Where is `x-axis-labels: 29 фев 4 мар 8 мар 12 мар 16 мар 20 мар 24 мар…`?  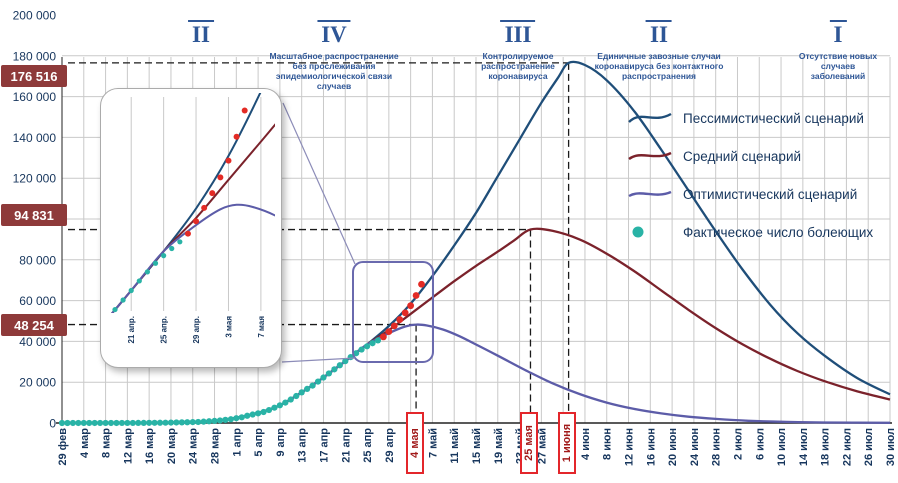 x-axis-labels: 29 фев 4 мар 8 мар 12 мар 16 мар 20 мар 24 мар… is located at coordinates (477, 447).